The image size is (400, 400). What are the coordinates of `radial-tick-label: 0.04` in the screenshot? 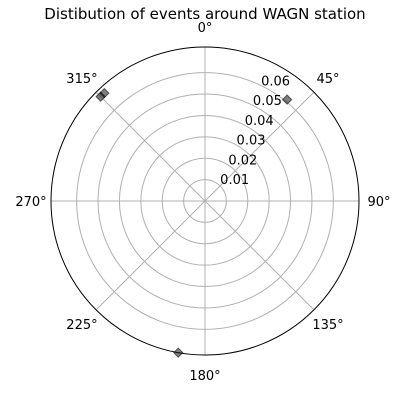 It's located at (259, 121).